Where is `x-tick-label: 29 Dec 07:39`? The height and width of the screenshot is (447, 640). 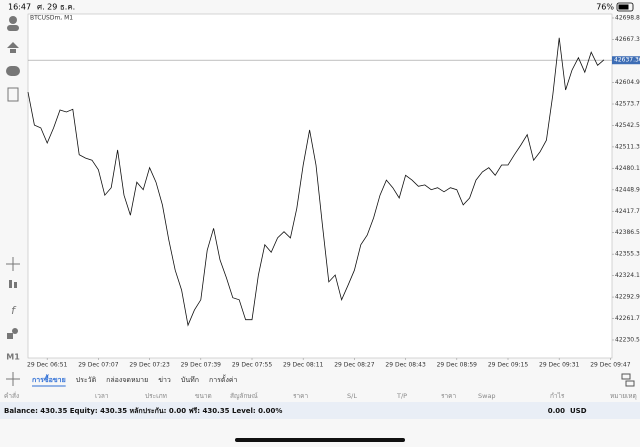
x-tick-label: 29 Dec 07:39 is located at coordinates (201, 365).